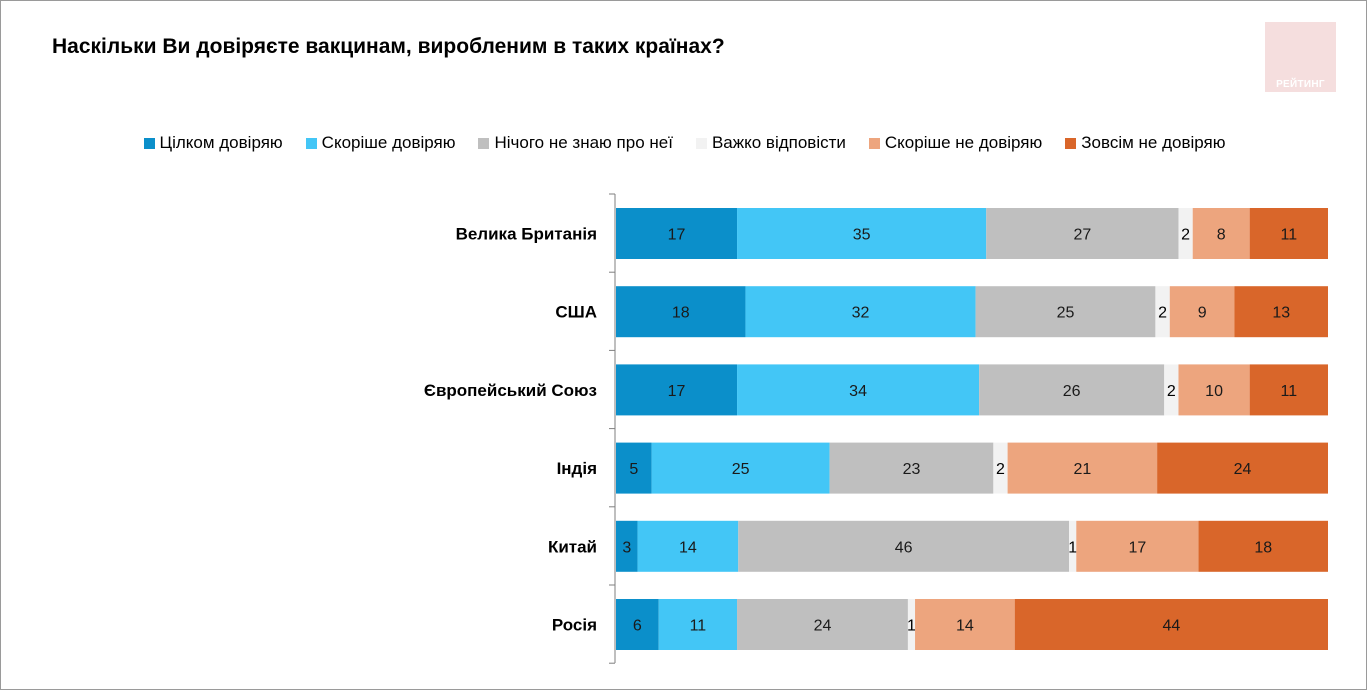 This screenshot has height=690, width=1369. I want to click on data-label: 21, so click(1082, 469).